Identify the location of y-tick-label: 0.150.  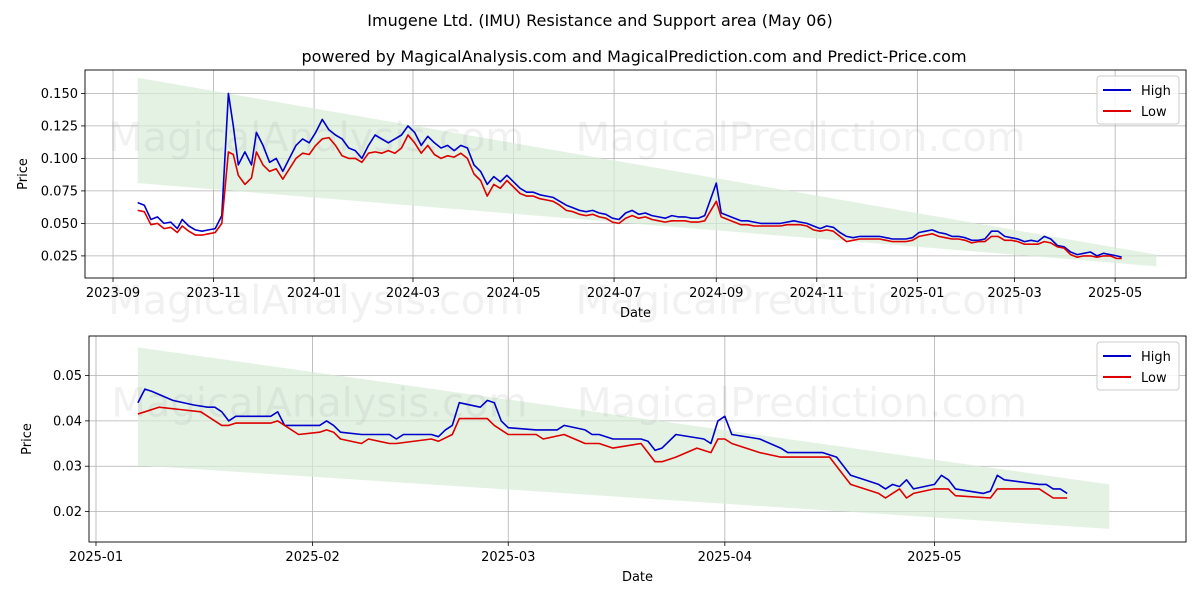
(59, 94).